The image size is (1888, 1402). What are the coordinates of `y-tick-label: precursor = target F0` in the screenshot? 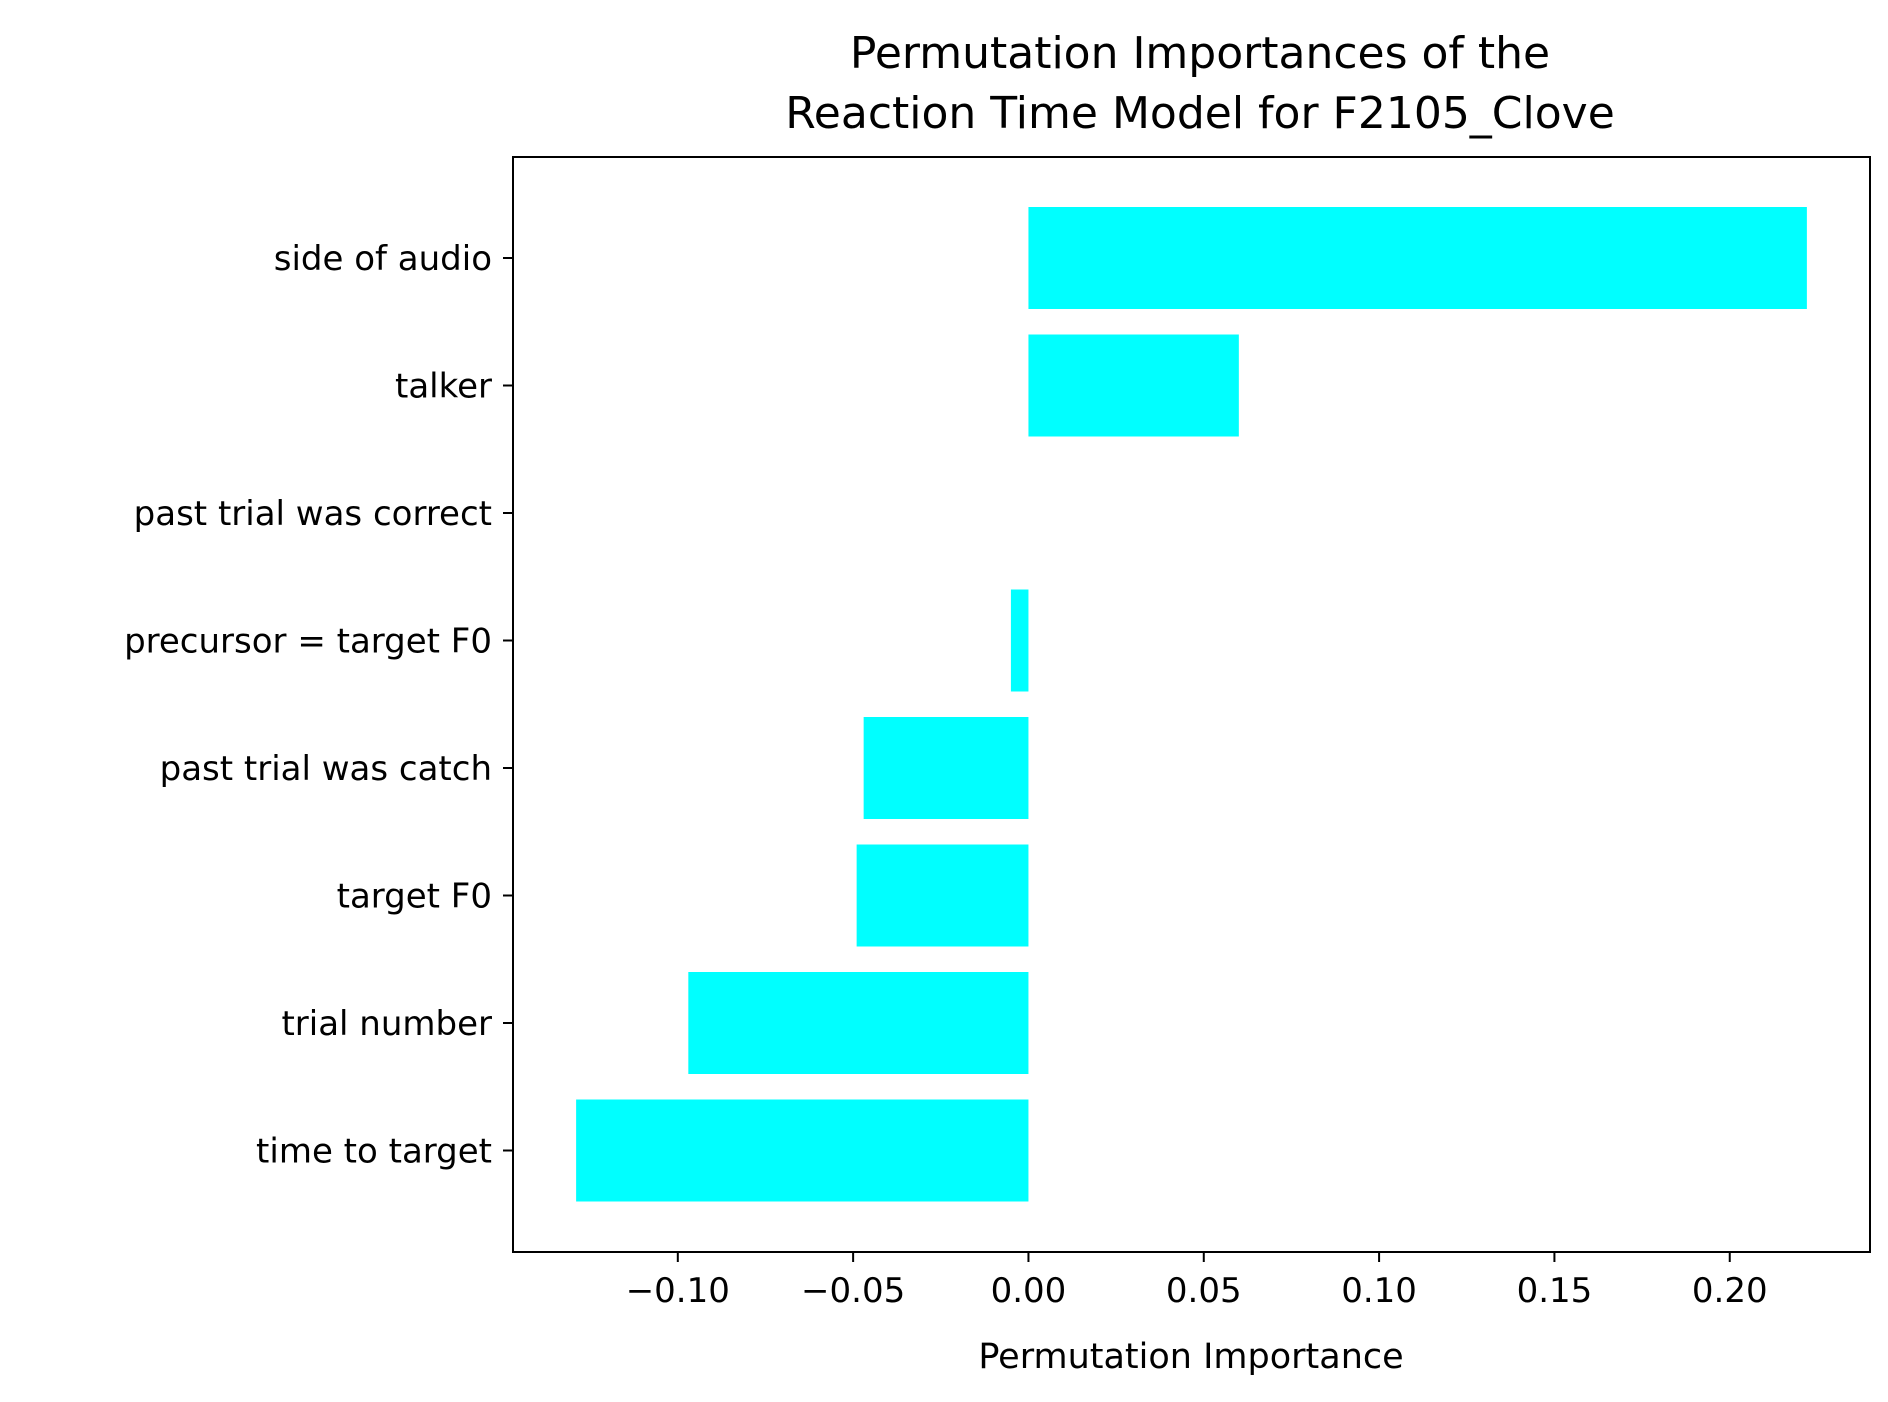 It's located at (308, 642).